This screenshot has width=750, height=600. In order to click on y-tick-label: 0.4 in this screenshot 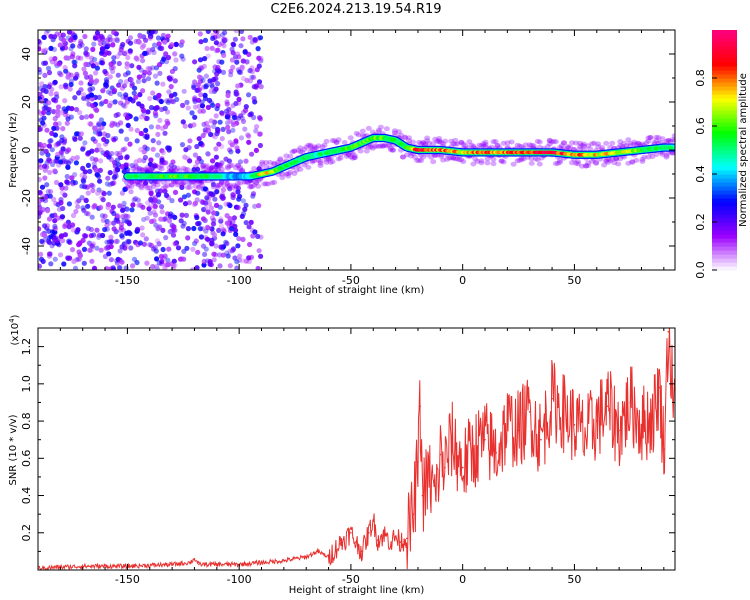, I will do `click(26, 496)`.